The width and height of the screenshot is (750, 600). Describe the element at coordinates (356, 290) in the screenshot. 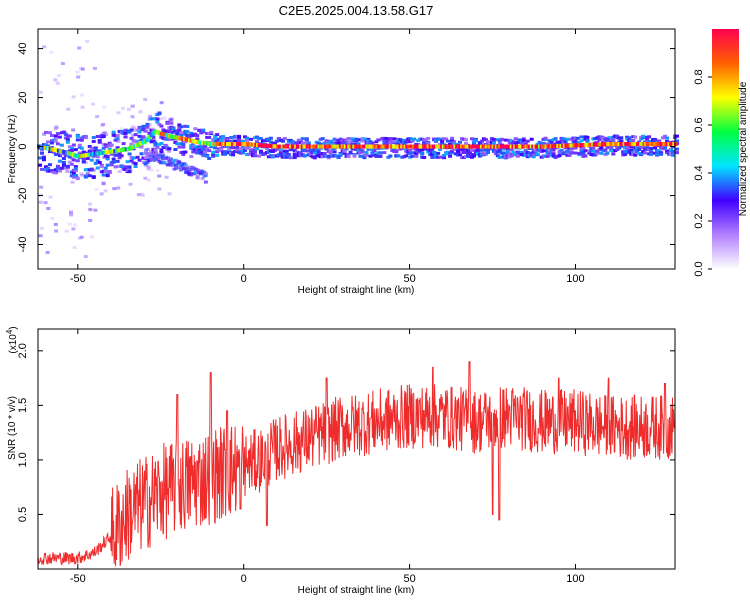

I see `spectrogram-x-axis-label: Height of straight line (km)` at that location.